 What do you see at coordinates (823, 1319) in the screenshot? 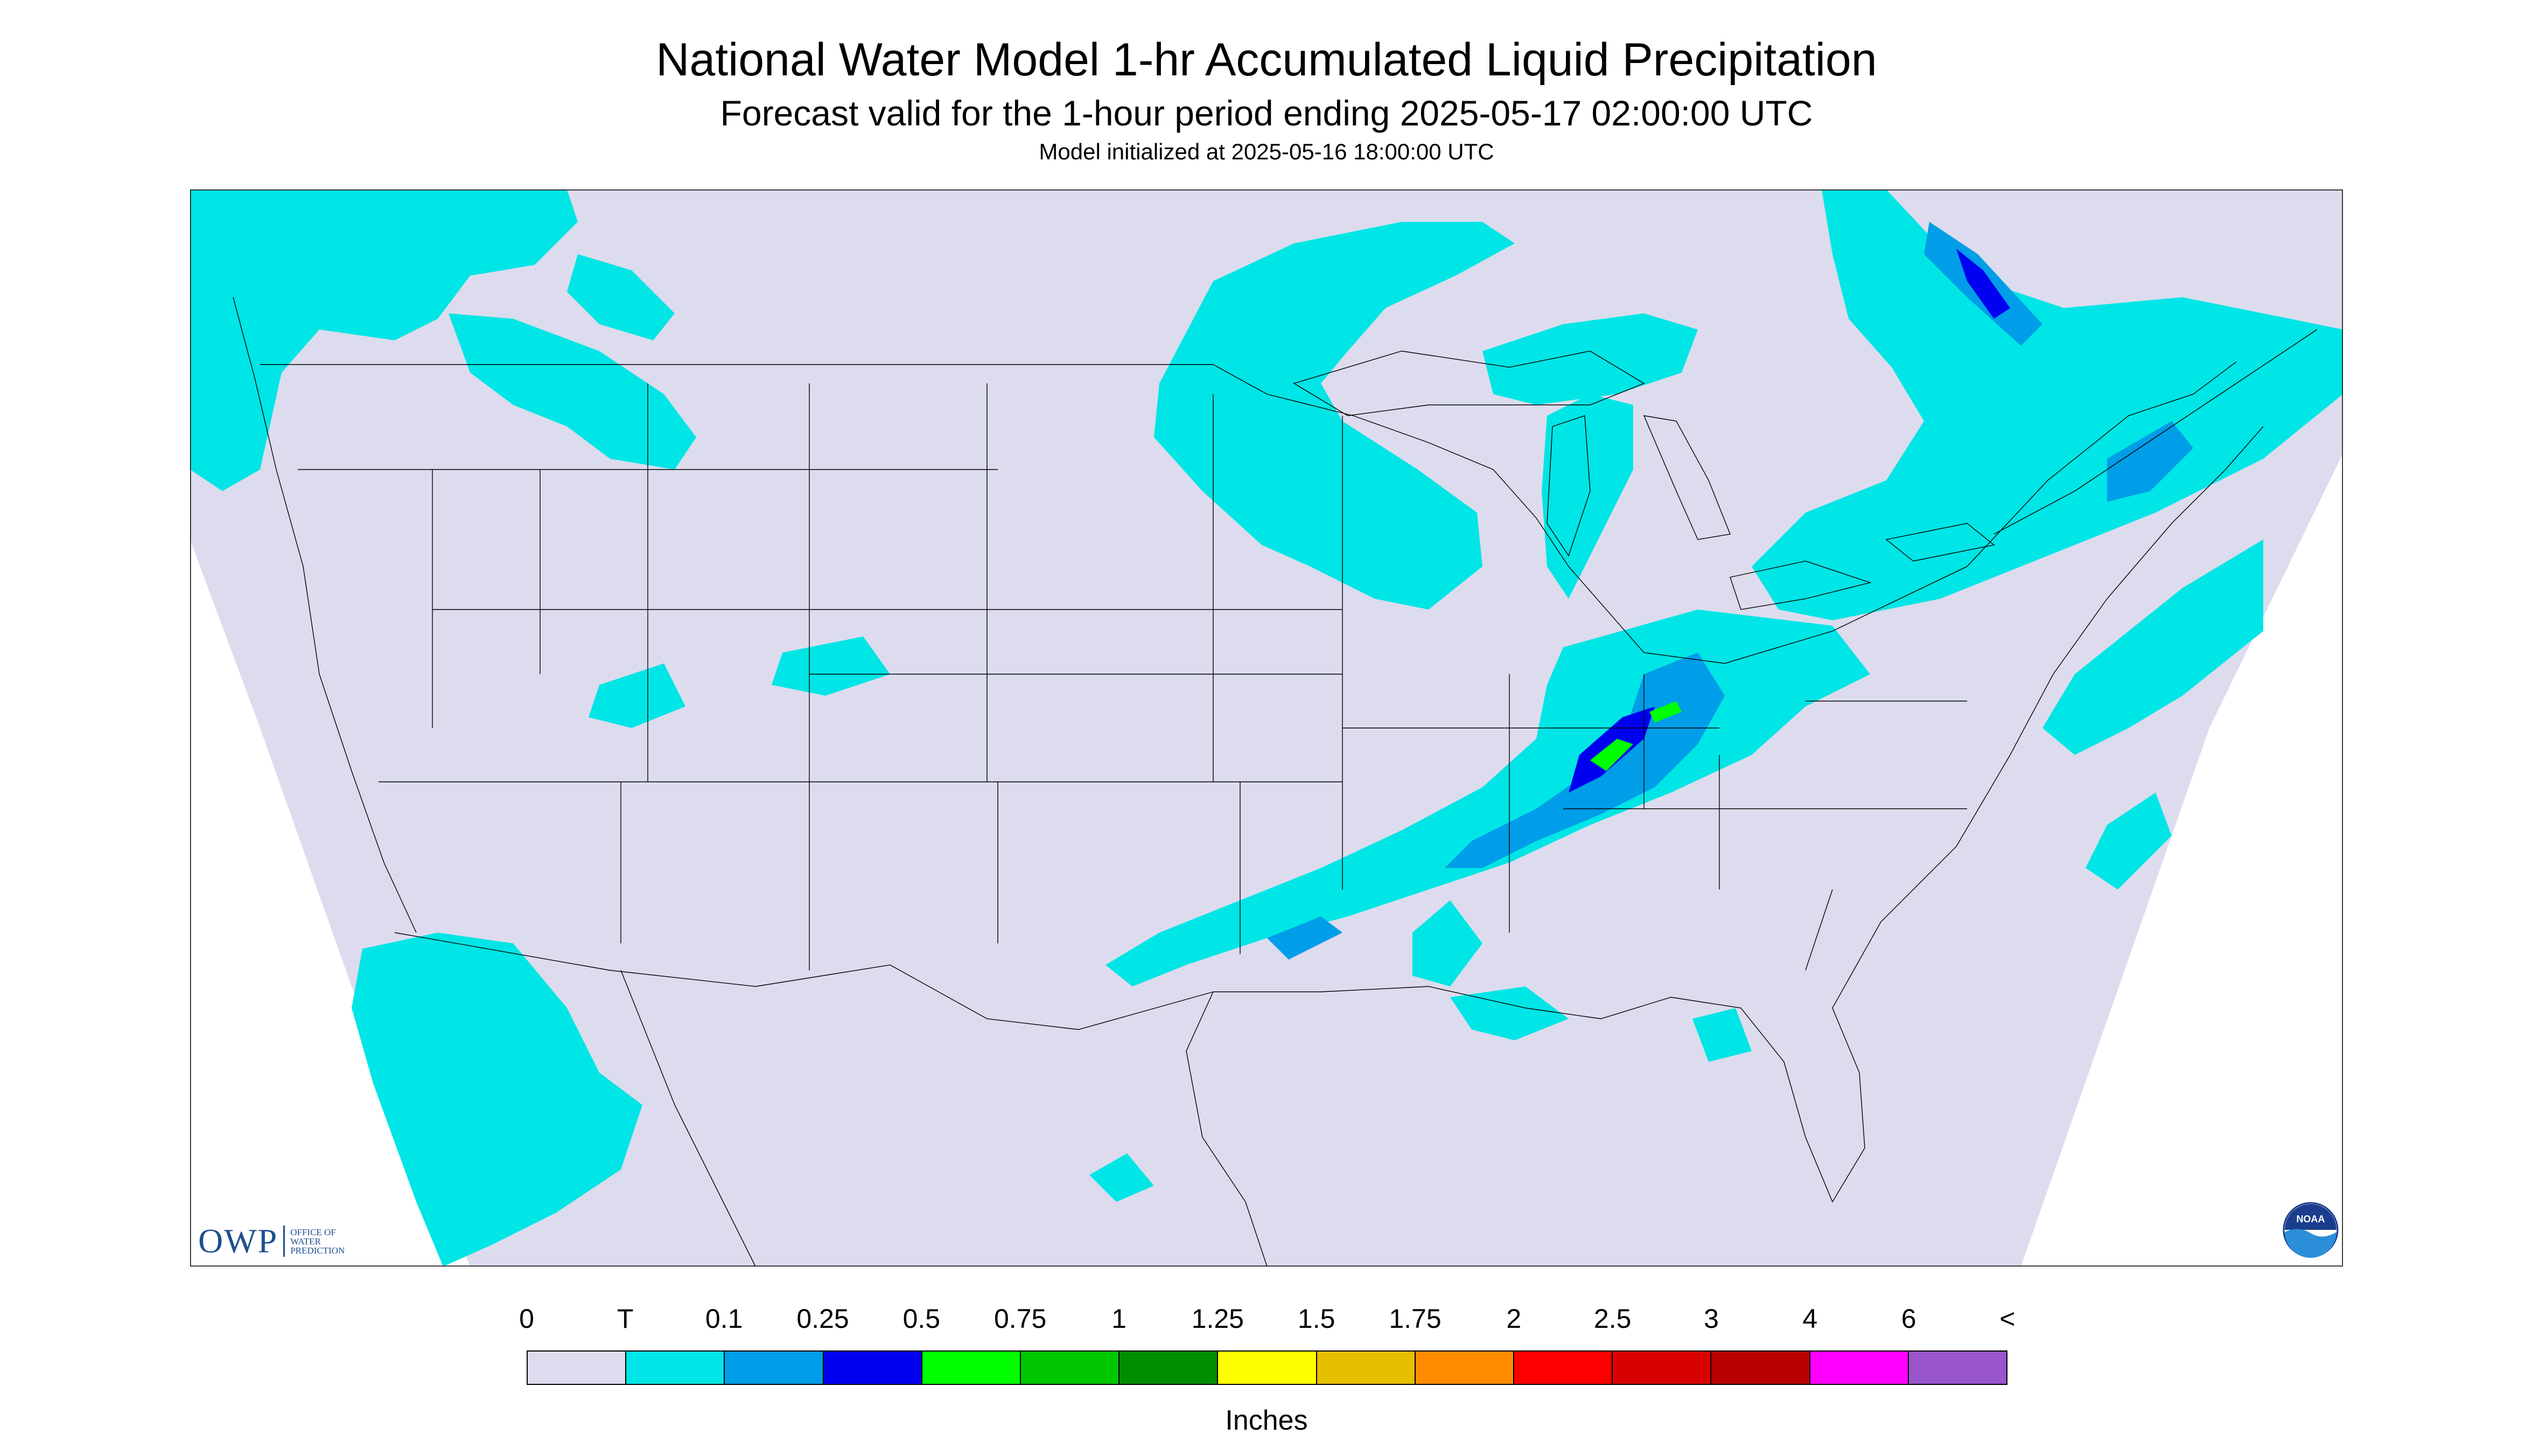
I see `legend-tick-label: 0.25` at bounding box center [823, 1319].